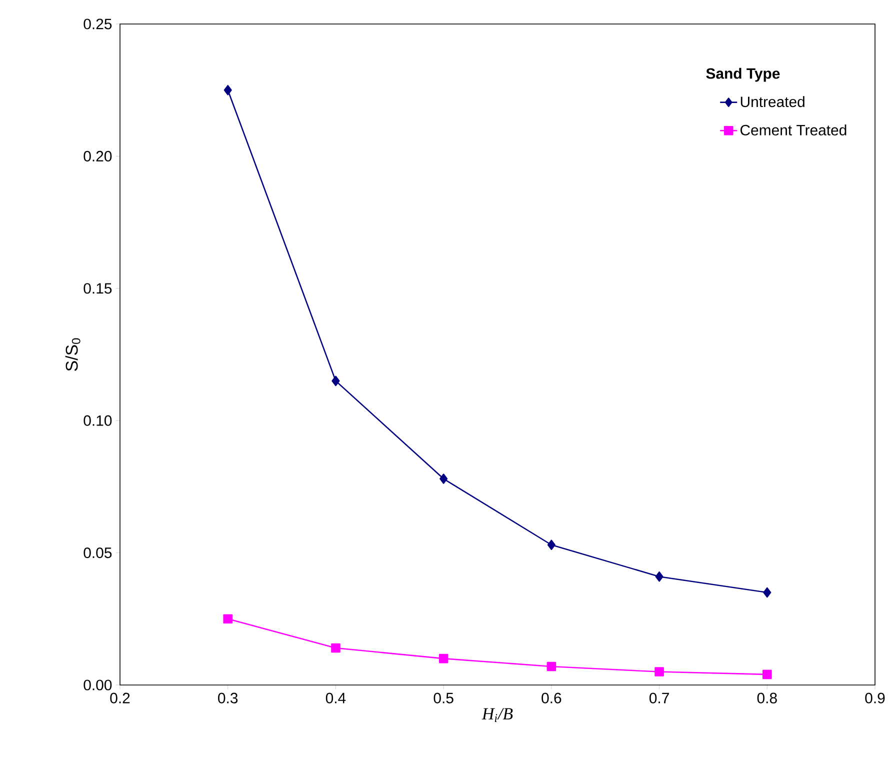 This screenshot has height=772, width=895. What do you see at coordinates (659, 698) in the screenshot?
I see `x-tick-label: 0.7` at bounding box center [659, 698].